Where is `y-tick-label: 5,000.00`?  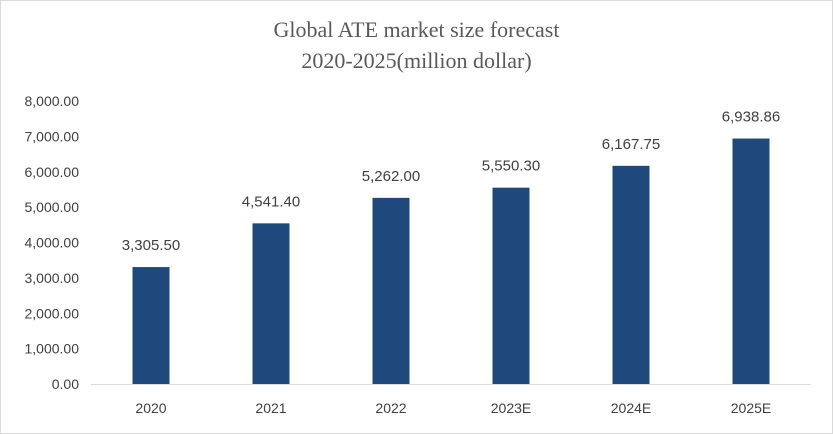 y-tick-label: 5,000.00 is located at coordinates (52, 207).